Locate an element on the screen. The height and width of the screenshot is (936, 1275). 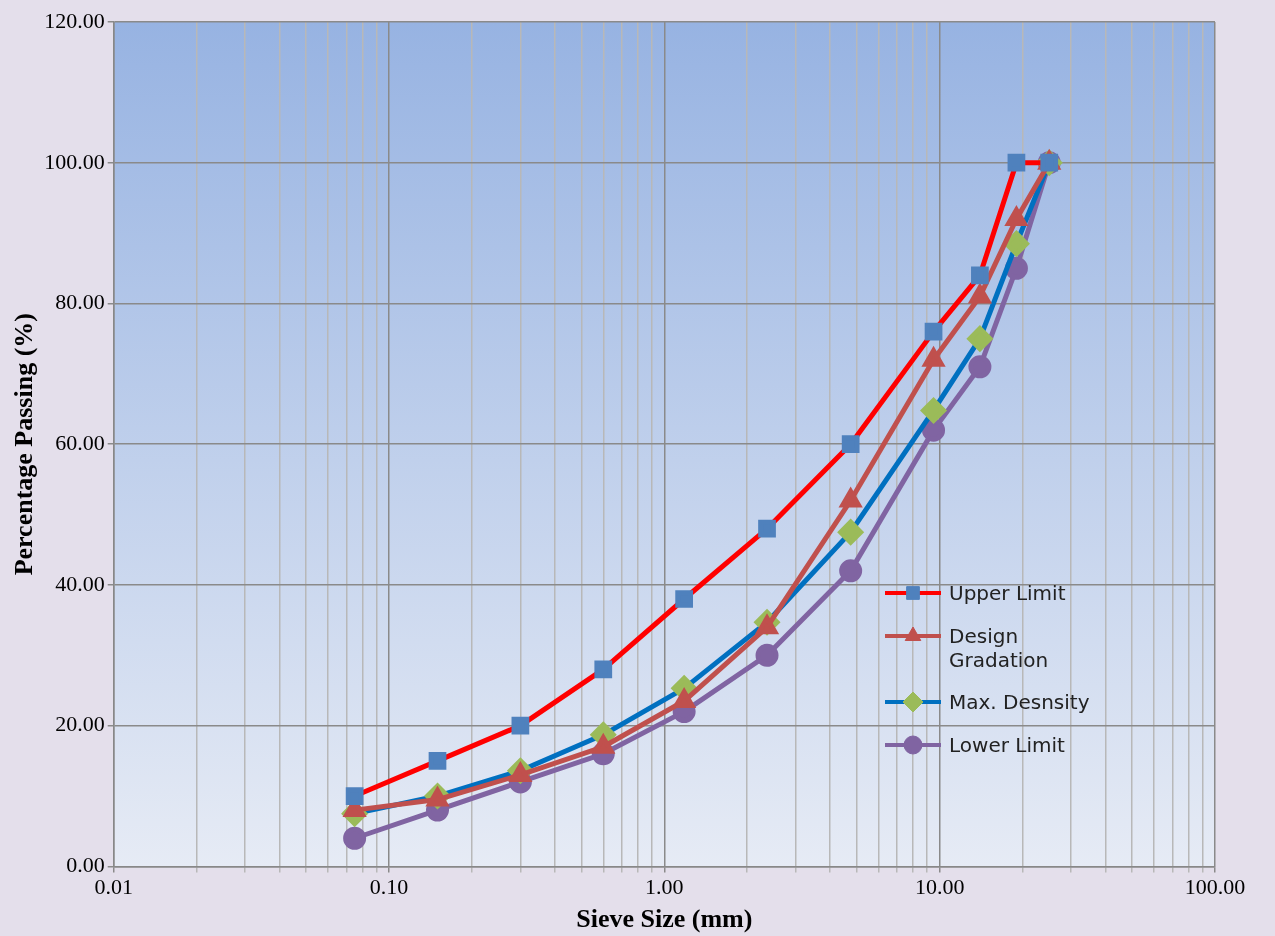
y-tick-label: 80.00 is located at coordinates (80, 302).